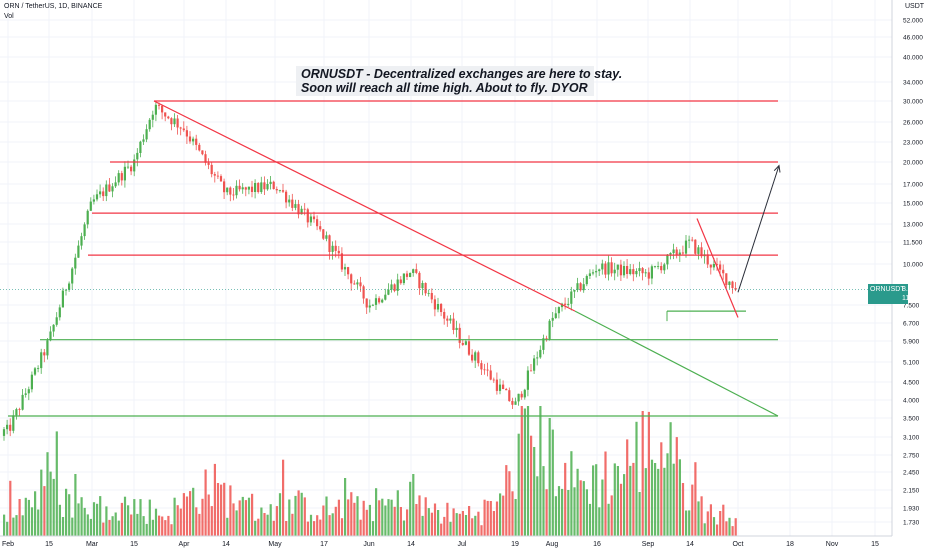 This screenshot has width=932, height=550. I want to click on time-tick-label: Aug, so click(552, 544).